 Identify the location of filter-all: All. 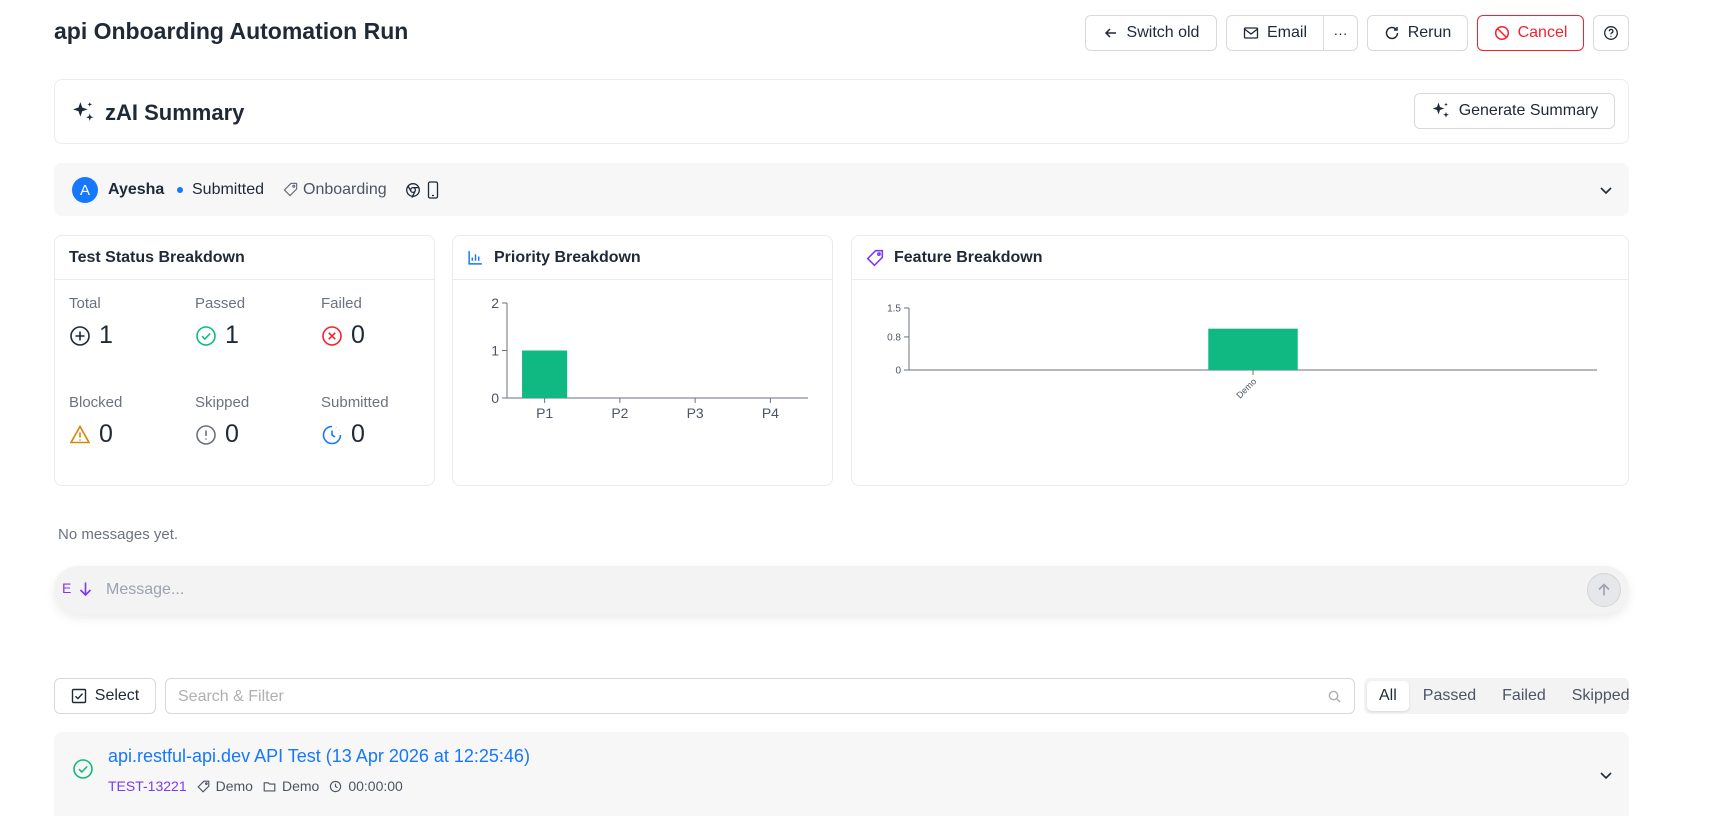
(1388, 696).